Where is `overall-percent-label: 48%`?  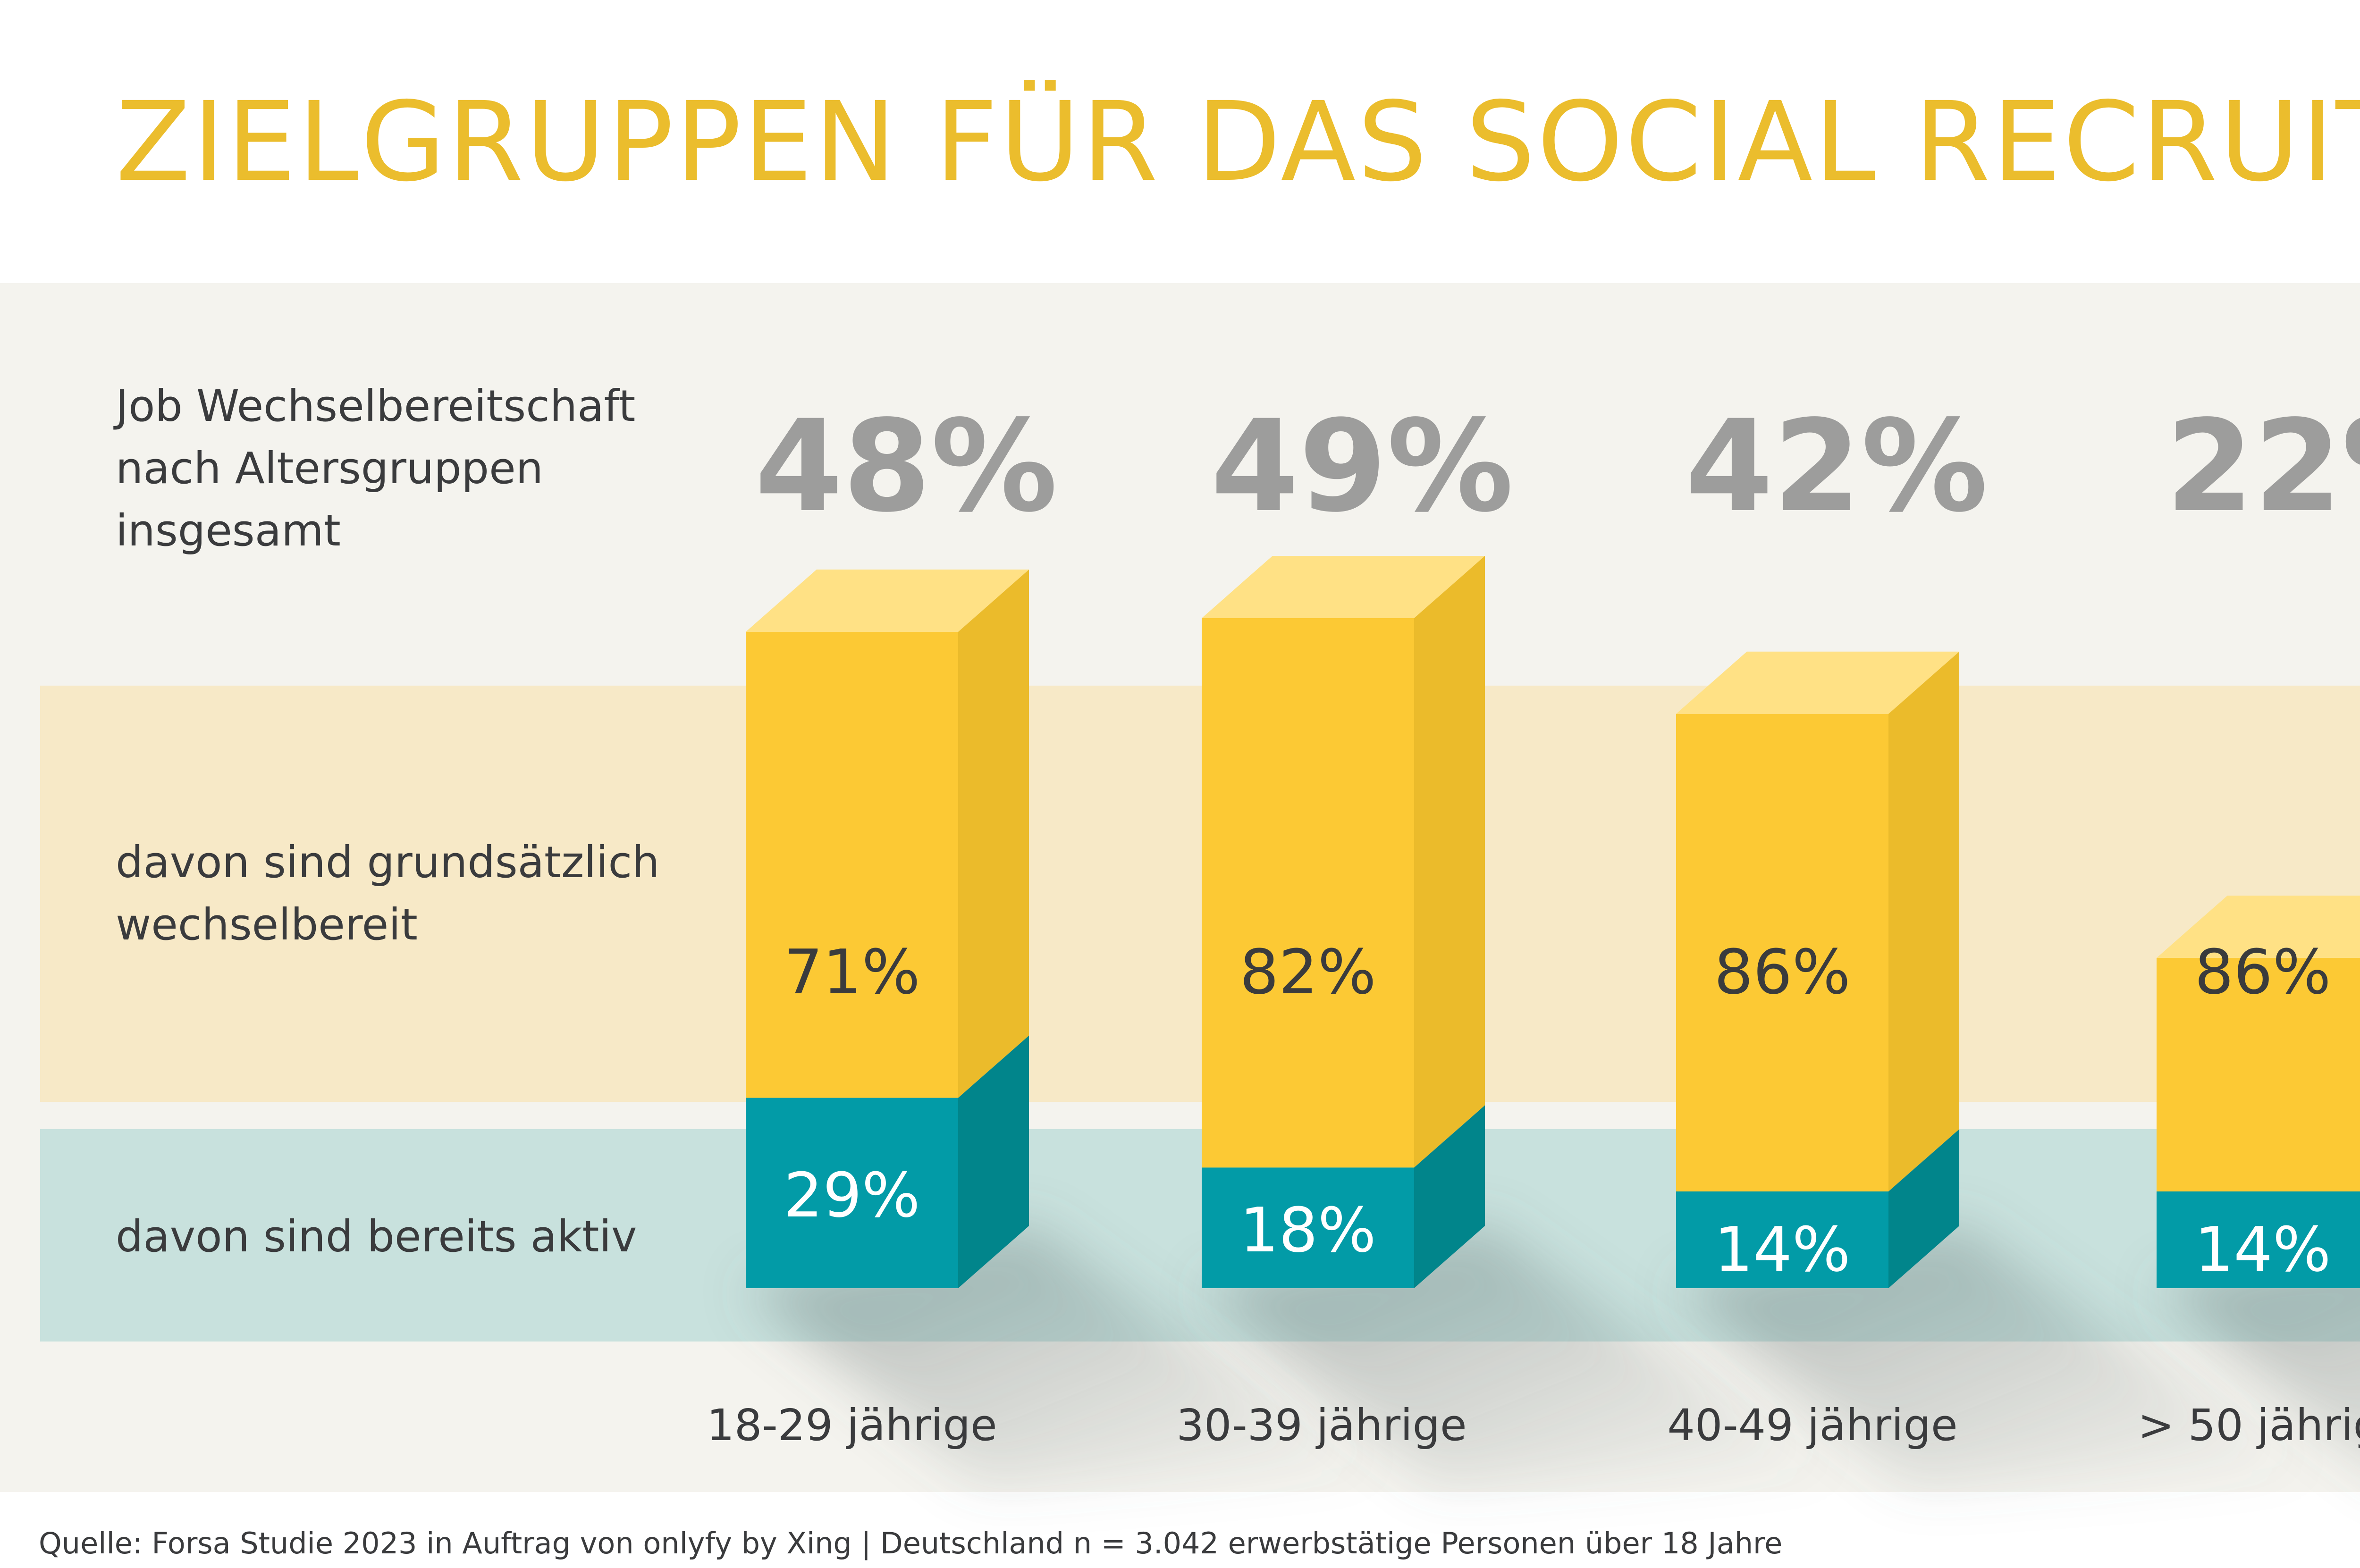 overall-percent-label: 48% is located at coordinates (906, 466).